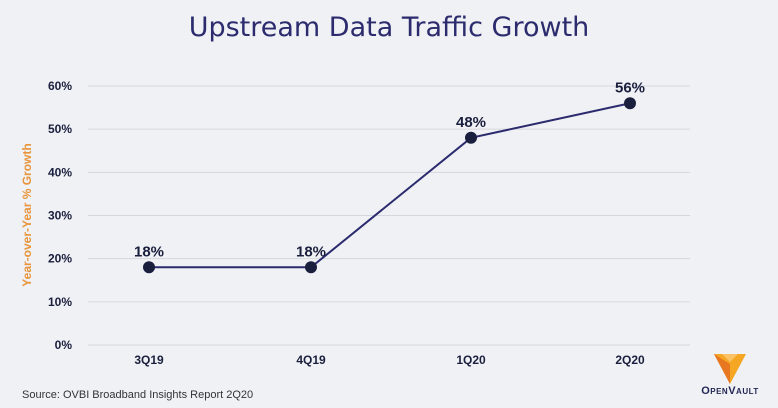 This screenshot has height=408, width=778. Describe the element at coordinates (471, 122) in the screenshot. I see `data-label: 48%` at that location.